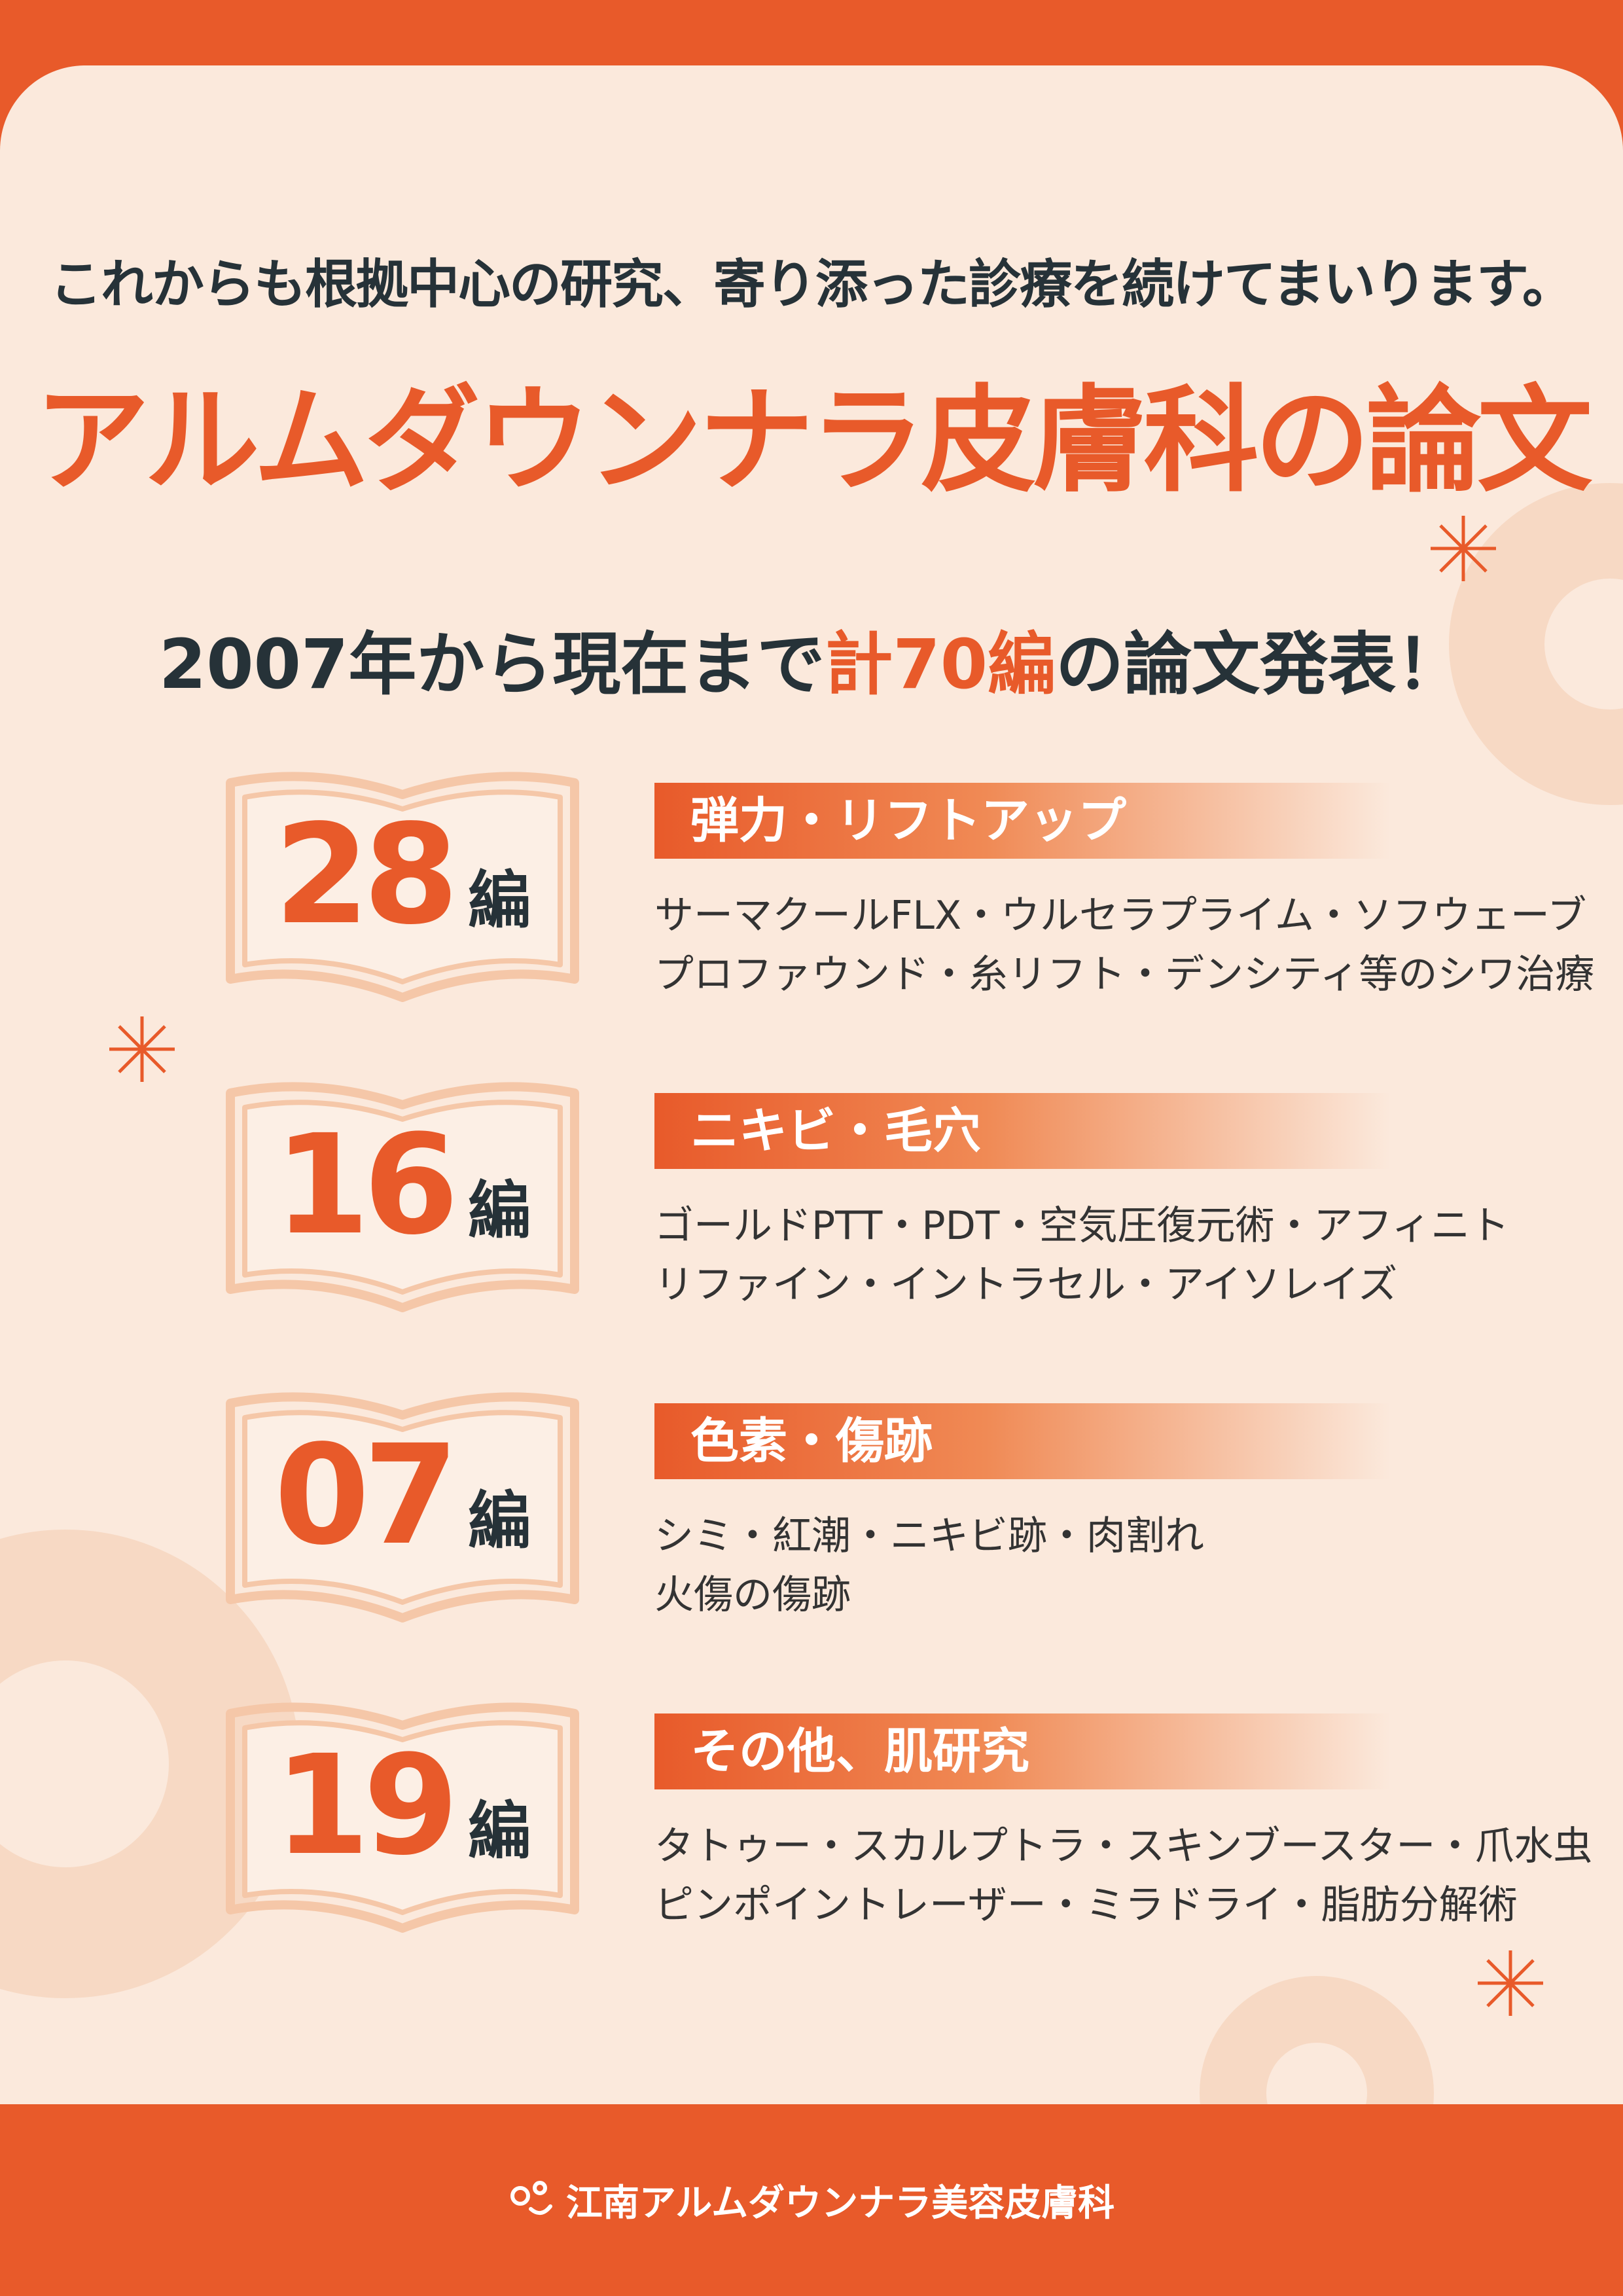 The height and width of the screenshot is (2296, 1623). I want to click on description-line: プロファウンド・糸リフト・デンシティ等のシワ治療, so click(1124, 974).